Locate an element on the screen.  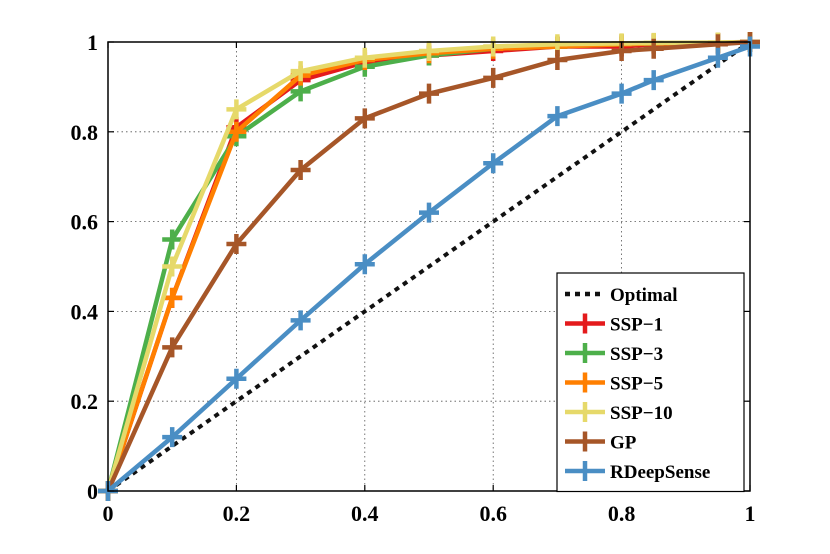
y-tick-label: 0.6 is located at coordinates (85, 222).